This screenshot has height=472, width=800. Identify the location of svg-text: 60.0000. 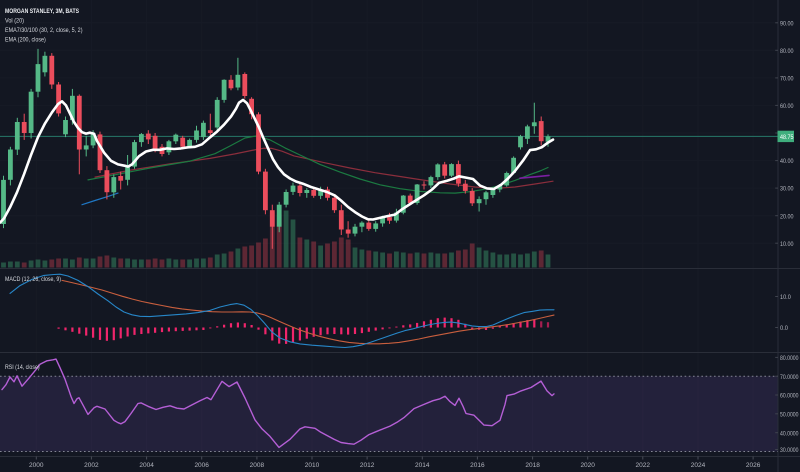
(789, 396).